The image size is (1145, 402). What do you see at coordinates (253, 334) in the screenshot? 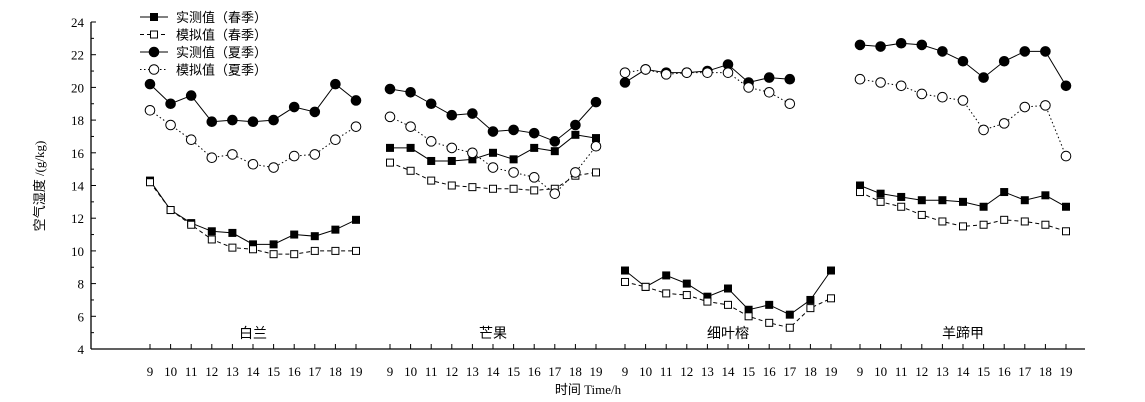
I see `group-label: 白兰` at bounding box center [253, 334].